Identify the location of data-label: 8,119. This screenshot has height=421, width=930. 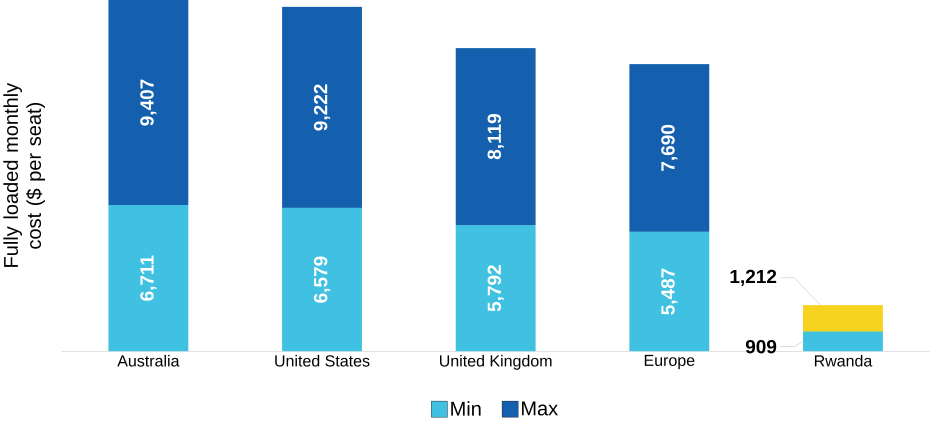
(496, 137).